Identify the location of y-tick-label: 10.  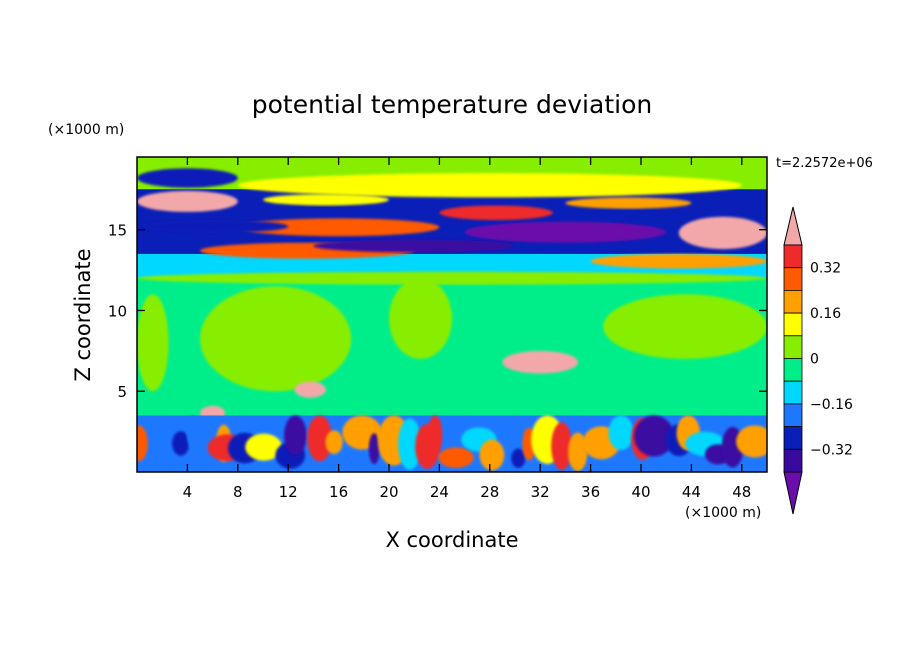
(117, 311).